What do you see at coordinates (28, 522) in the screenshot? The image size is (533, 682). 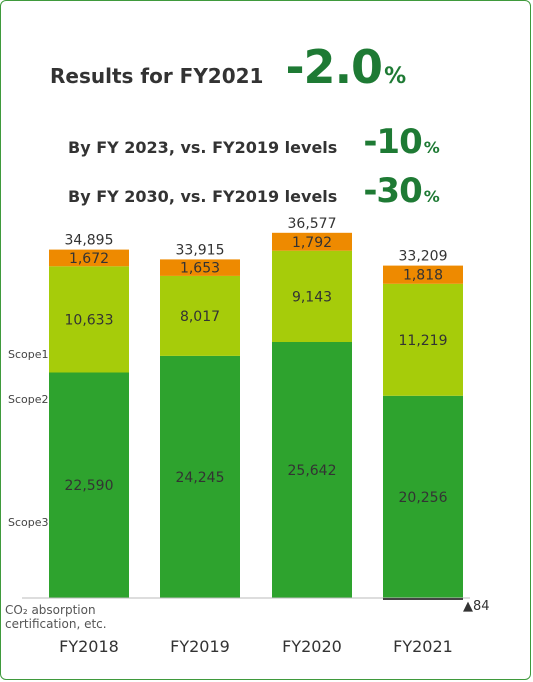 I see `side-label-scope3: Scope3` at bounding box center [28, 522].